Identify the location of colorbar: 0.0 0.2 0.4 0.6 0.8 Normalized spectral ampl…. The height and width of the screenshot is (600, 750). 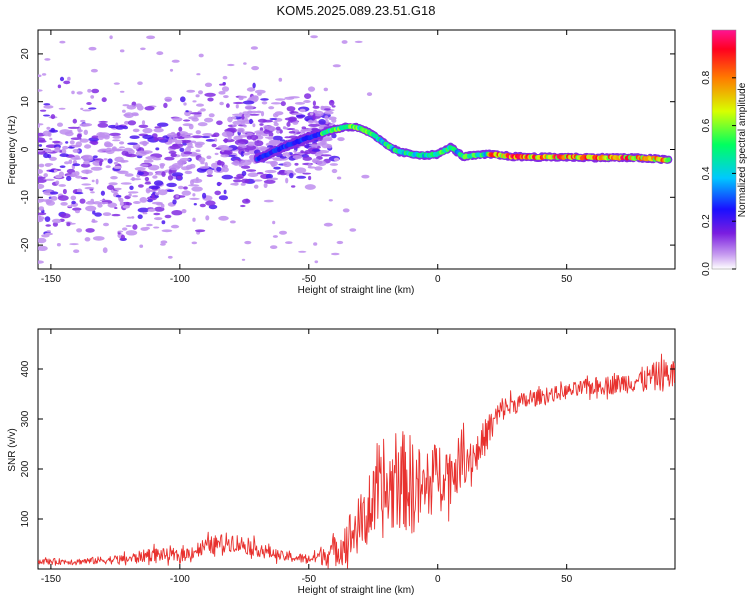
(724, 152).